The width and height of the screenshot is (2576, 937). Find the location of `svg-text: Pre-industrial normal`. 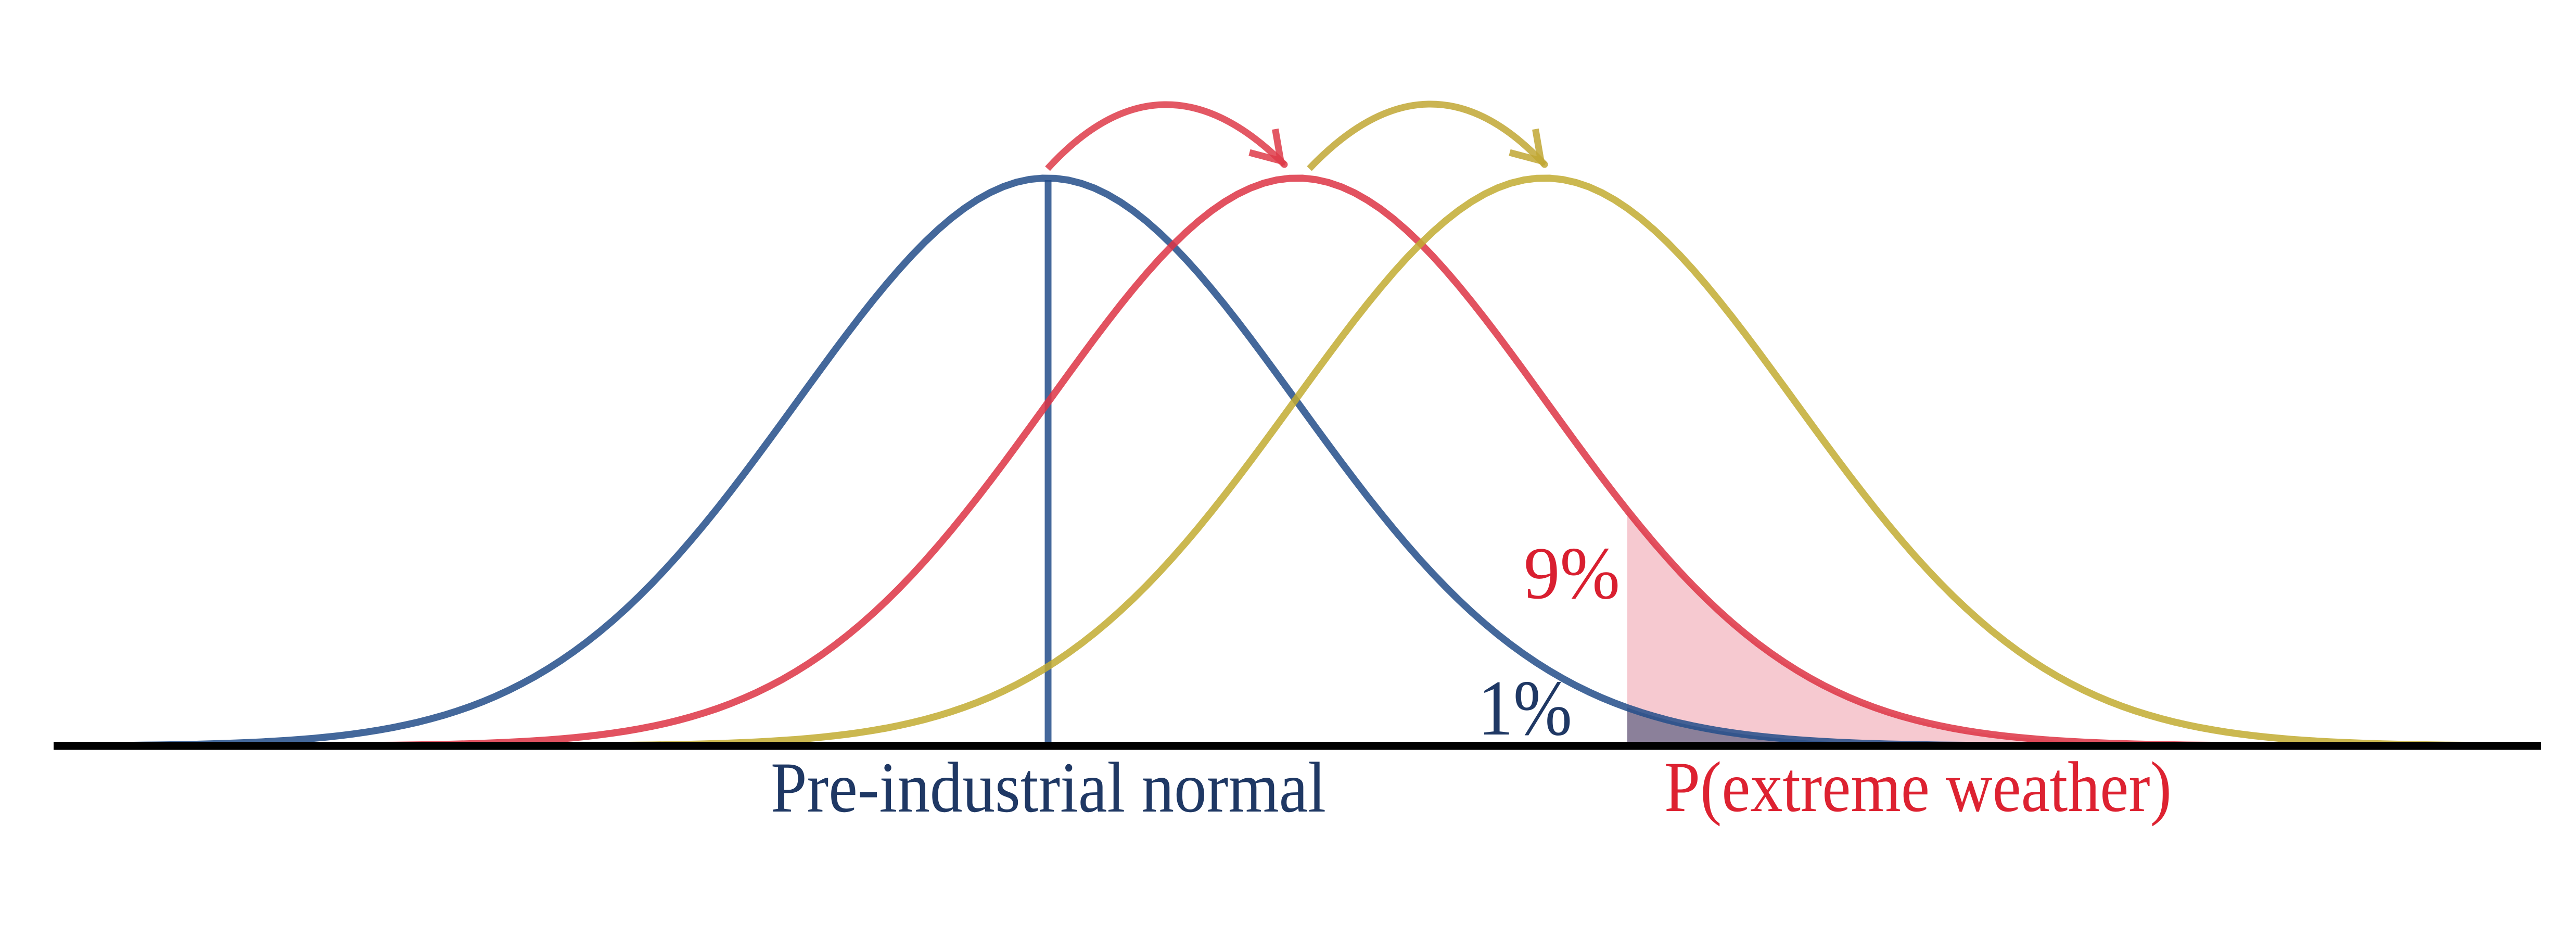

svg-text: Pre-industrial normal is located at coordinates (1048, 788).